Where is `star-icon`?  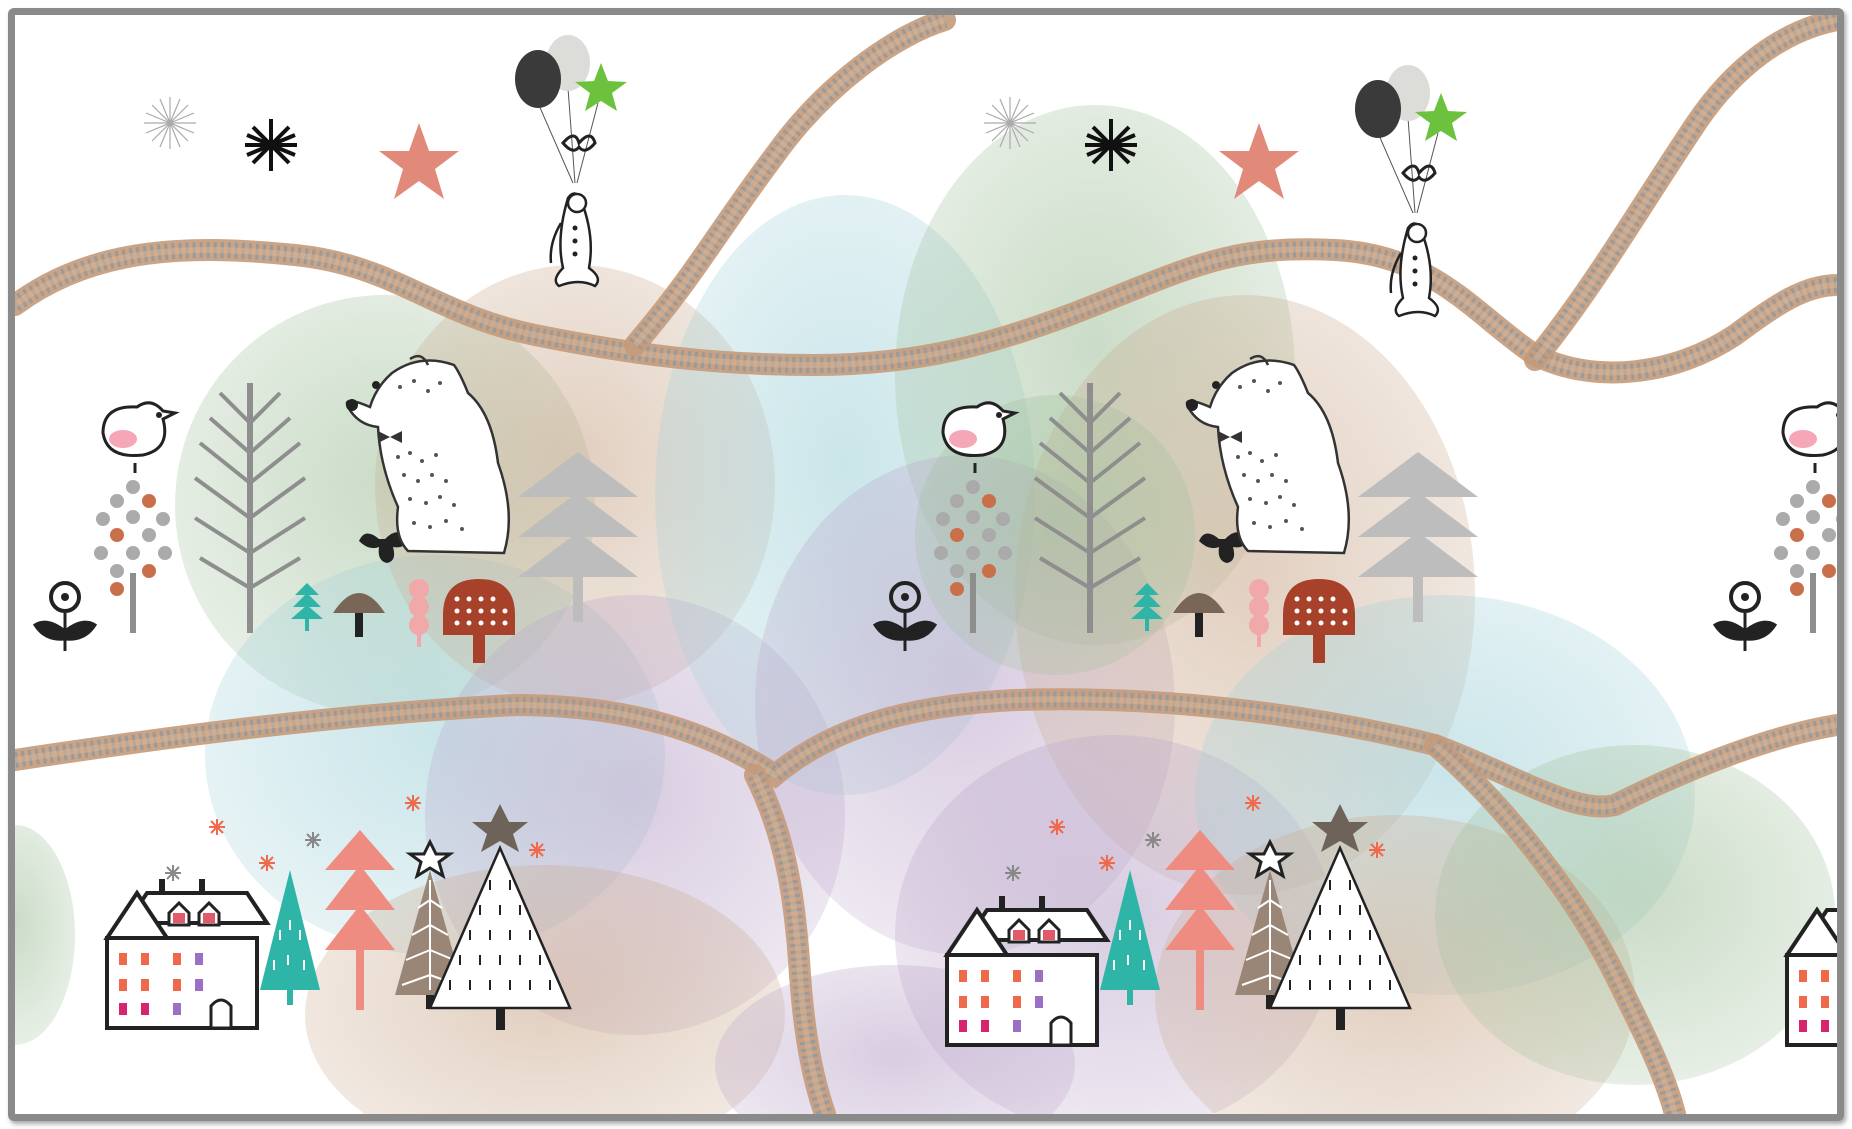
star-icon is located at coordinates (419, 161).